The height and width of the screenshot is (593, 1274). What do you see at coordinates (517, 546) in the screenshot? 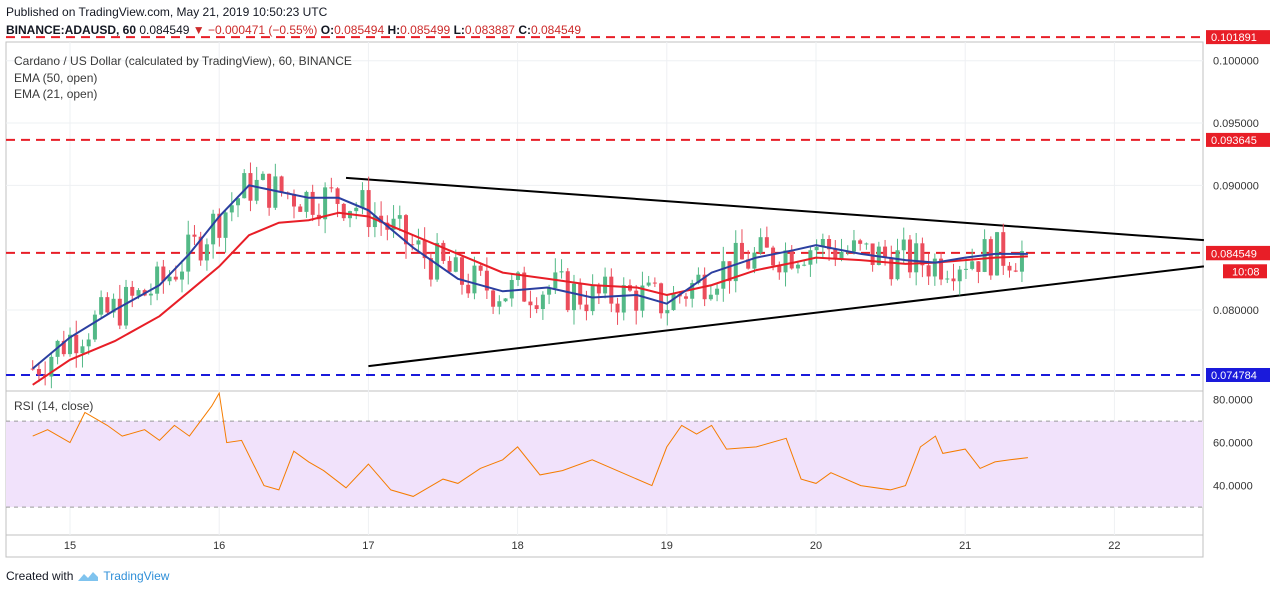
I see `time-tick-label: 18` at bounding box center [517, 546].